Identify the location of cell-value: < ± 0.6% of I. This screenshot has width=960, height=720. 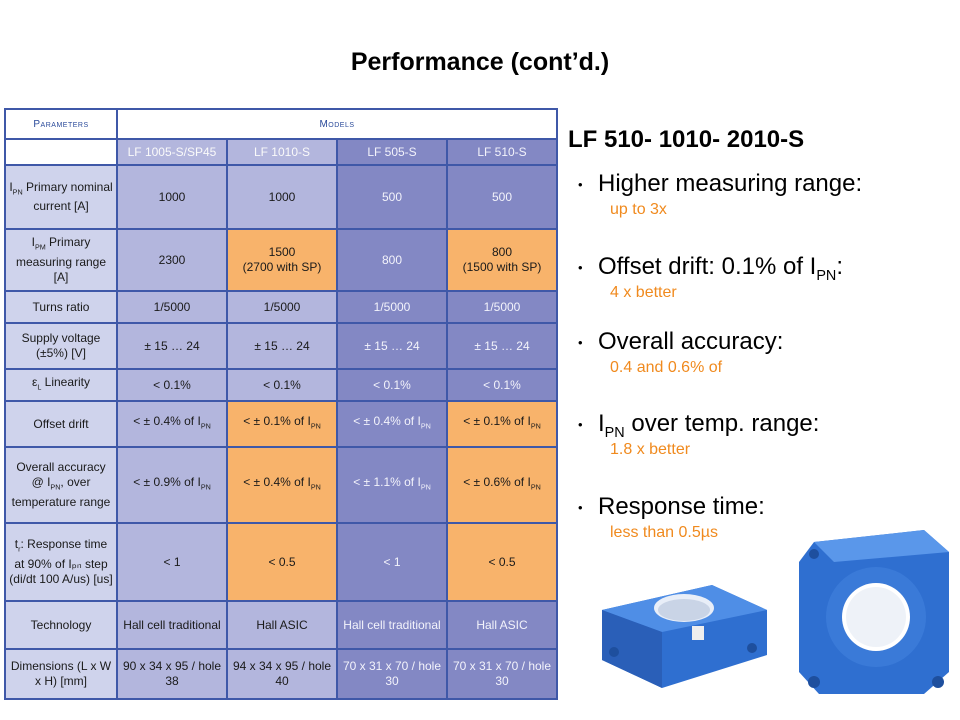
(497, 482).